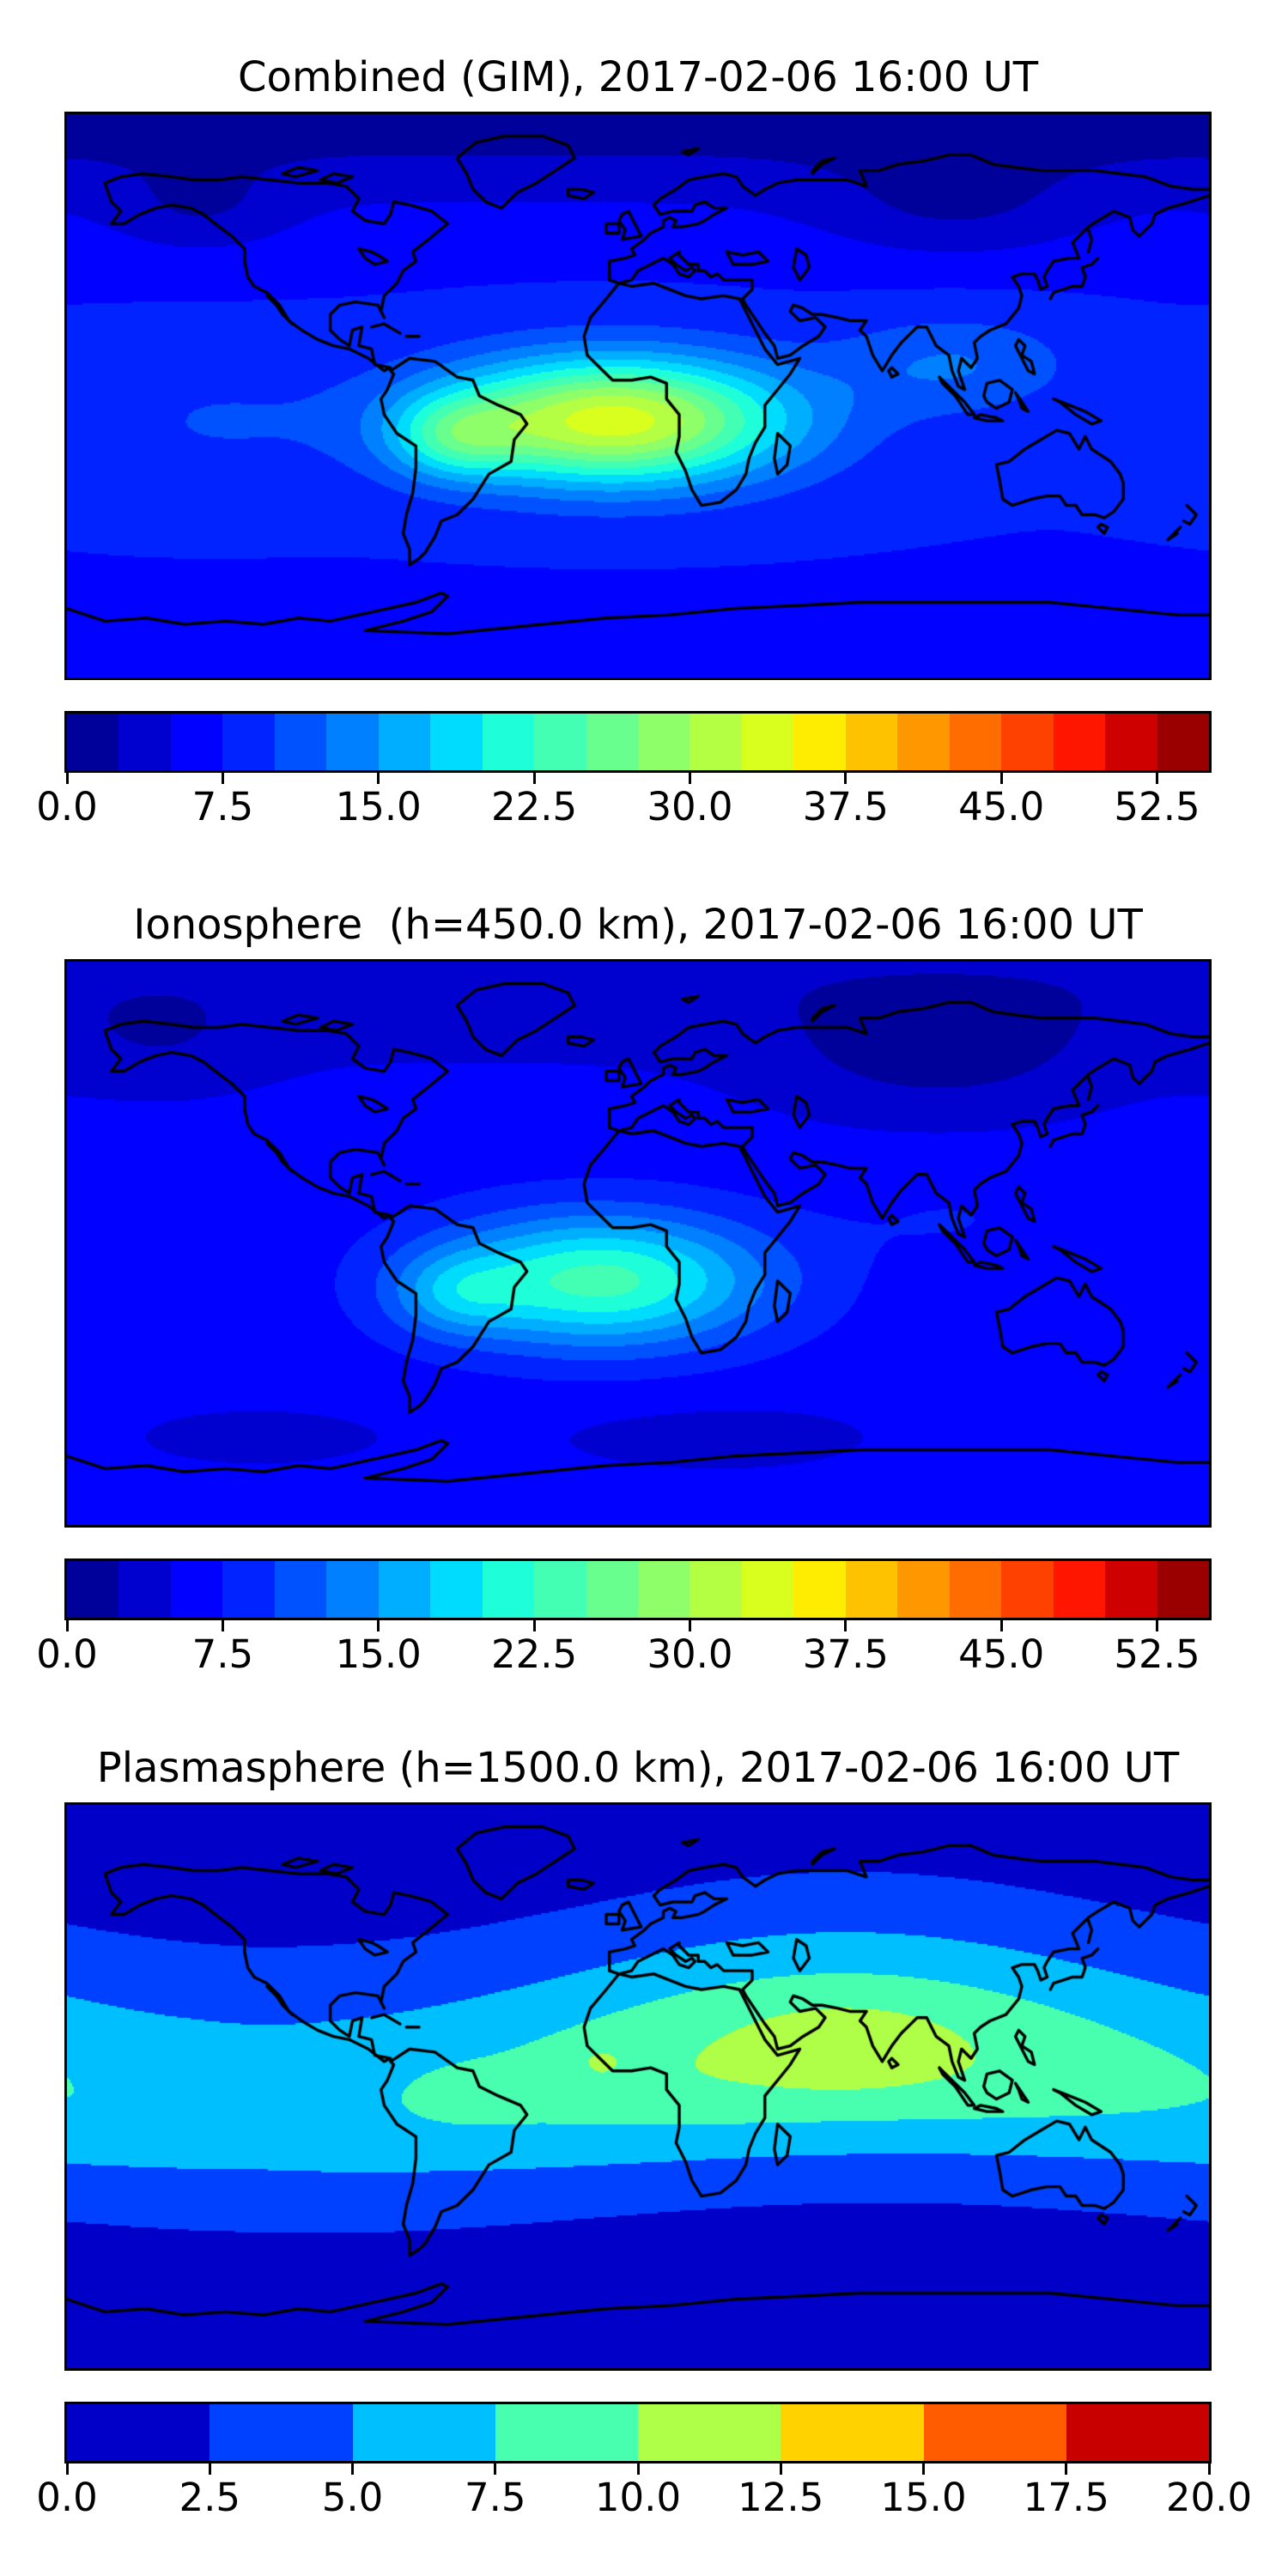  What do you see at coordinates (637, 779) in the screenshot?
I see `colorbar-ticks-combined` at bounding box center [637, 779].